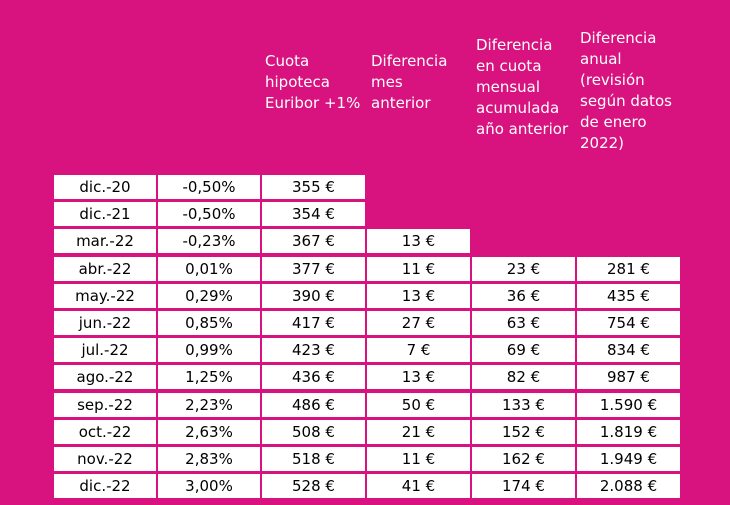 The width and height of the screenshot is (730, 505). What do you see at coordinates (401, 103) in the screenshot?
I see `column-header-line: anterior` at bounding box center [401, 103].